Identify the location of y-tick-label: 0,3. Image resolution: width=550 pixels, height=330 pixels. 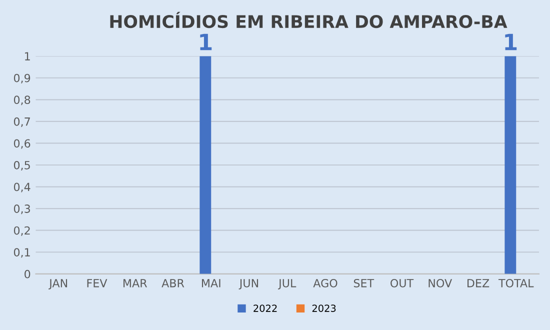
(22, 209).